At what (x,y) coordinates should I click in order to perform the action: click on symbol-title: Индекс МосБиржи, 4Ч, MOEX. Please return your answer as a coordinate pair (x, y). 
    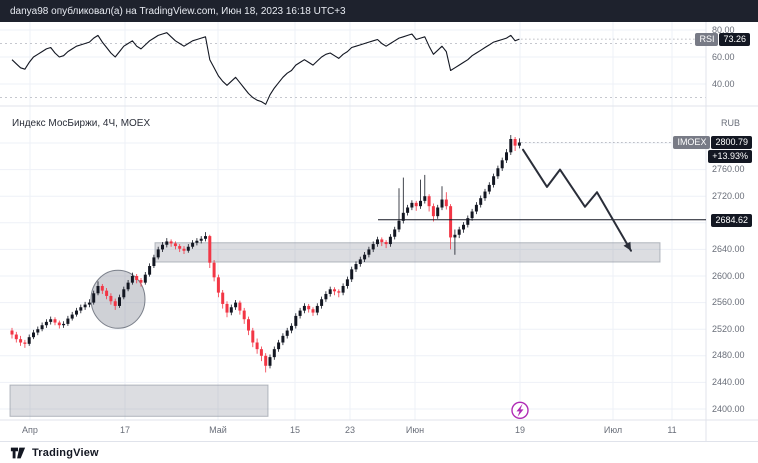
    Looking at the image, I should click on (81, 123).